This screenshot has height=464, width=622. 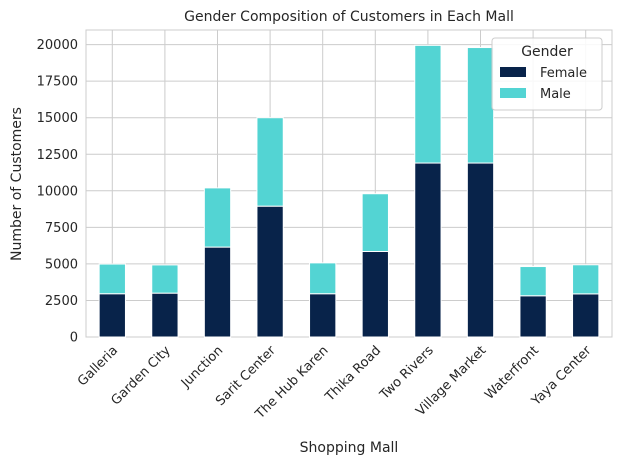 I want to click on y-tick-label: 12500, so click(x=57, y=155).